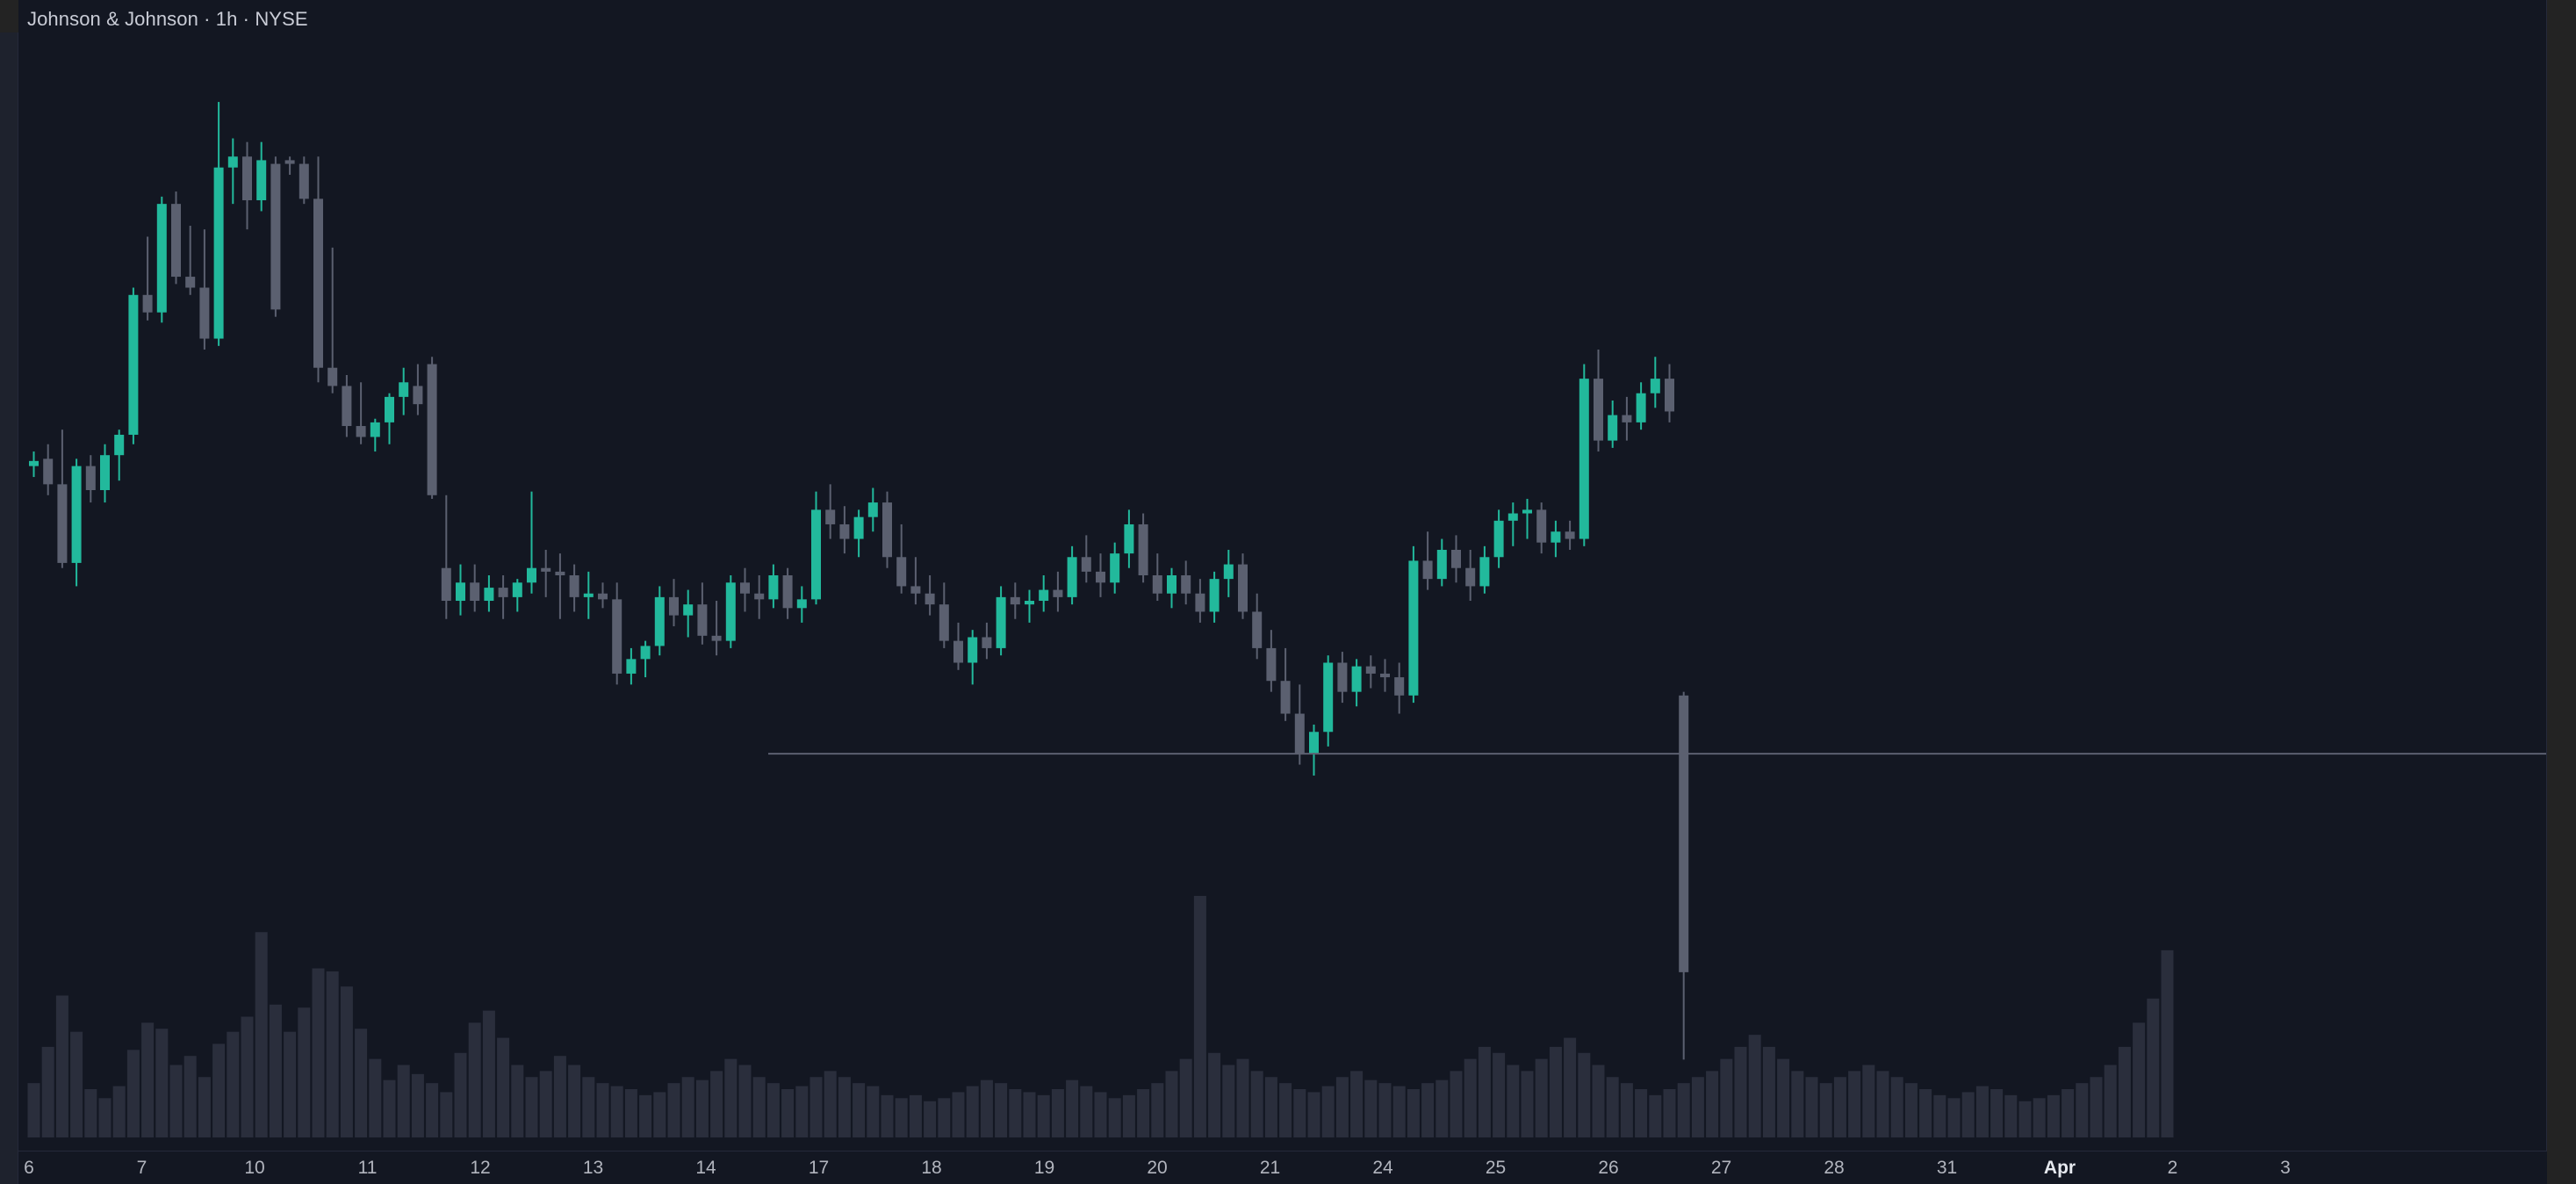  Describe the element at coordinates (1834, 1168) in the screenshot. I see `time-axis-tick: 28` at that location.